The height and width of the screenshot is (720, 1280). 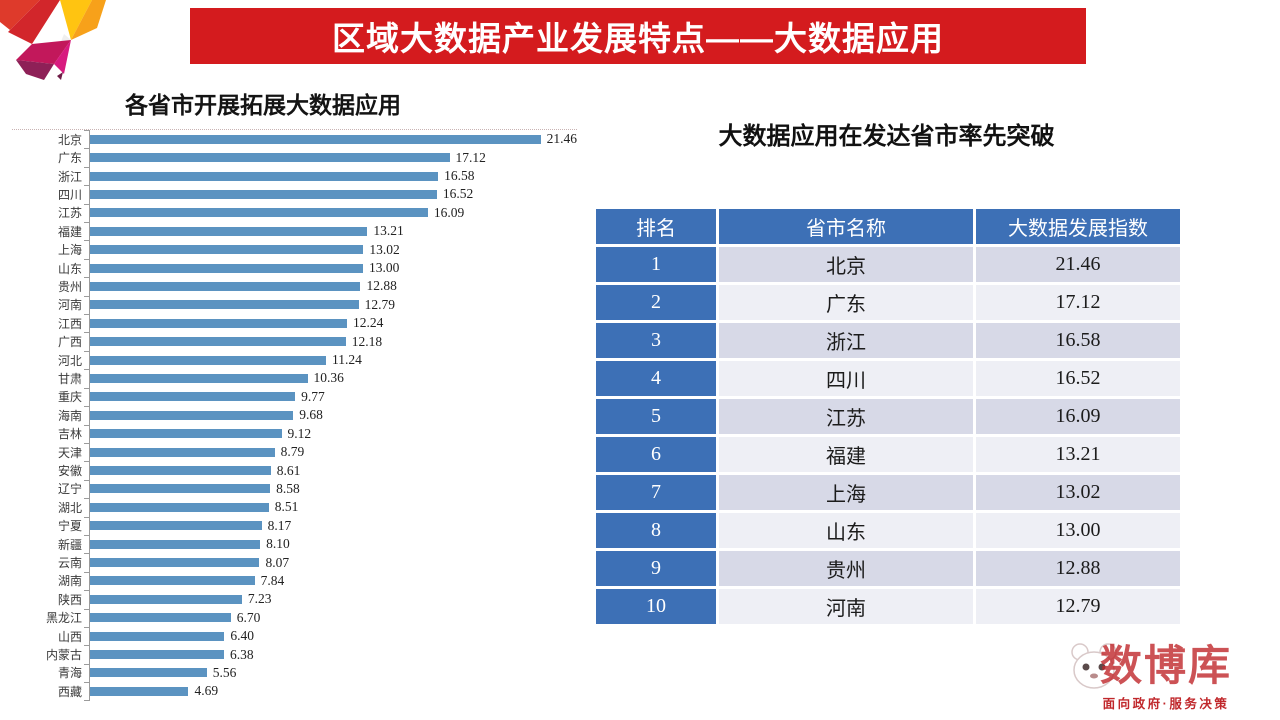 What do you see at coordinates (333, 544) in the screenshot?
I see `bar-cell: 8.10` at bounding box center [333, 544].